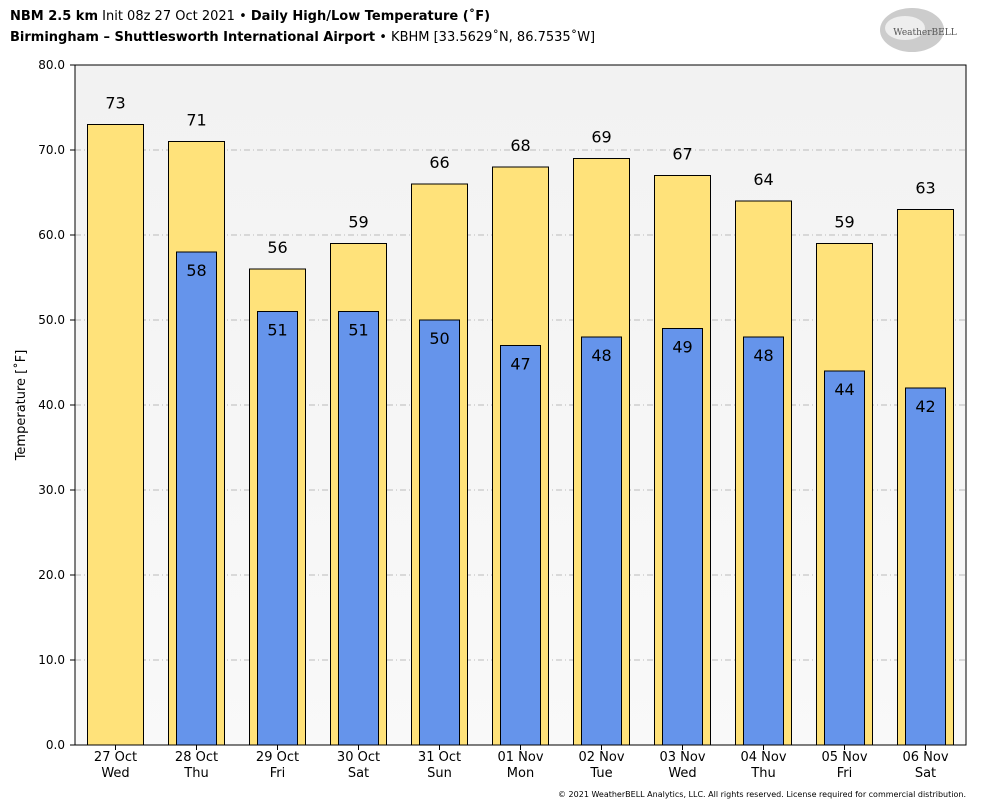 This screenshot has width=984, height=808. I want to click on high-label: 63, so click(925, 188).